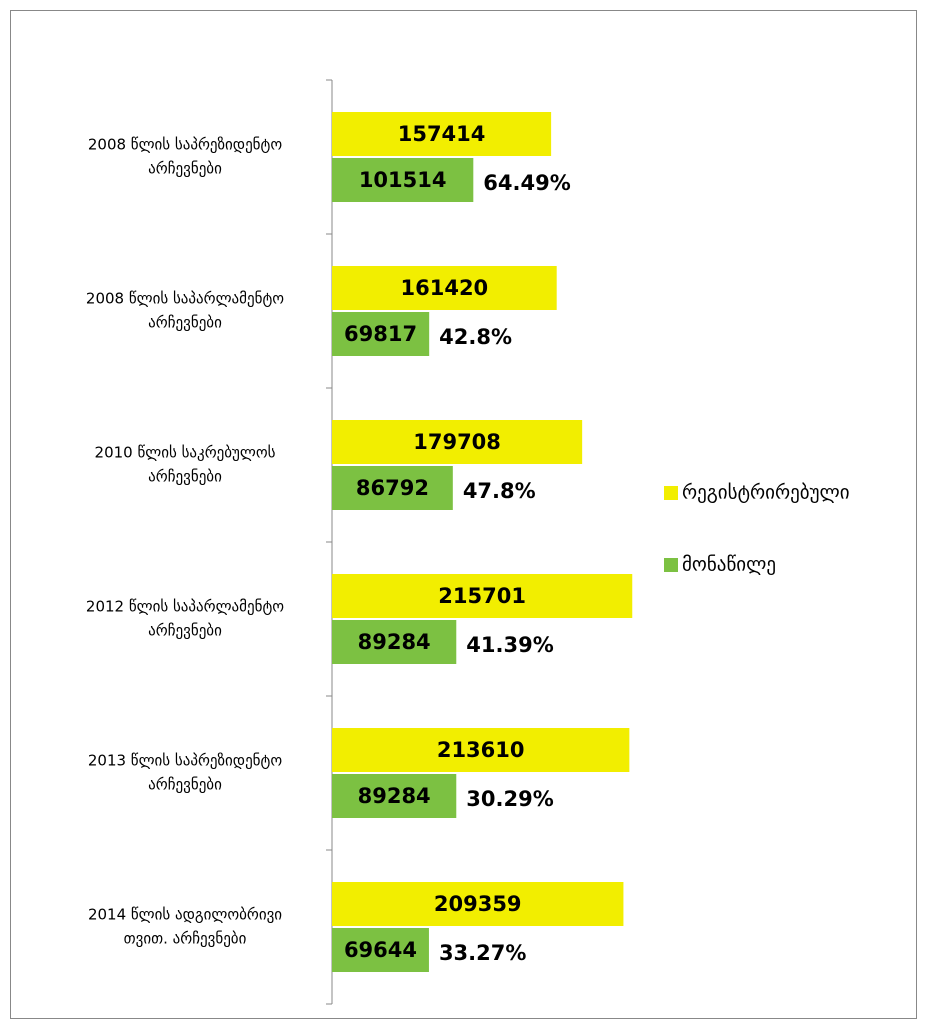 Image resolution: width=928 pixels, height=1030 pixels. What do you see at coordinates (185, 299) in the screenshot?
I see `y-tick-label: 2008 წლის საპარლამენტო` at bounding box center [185, 299].